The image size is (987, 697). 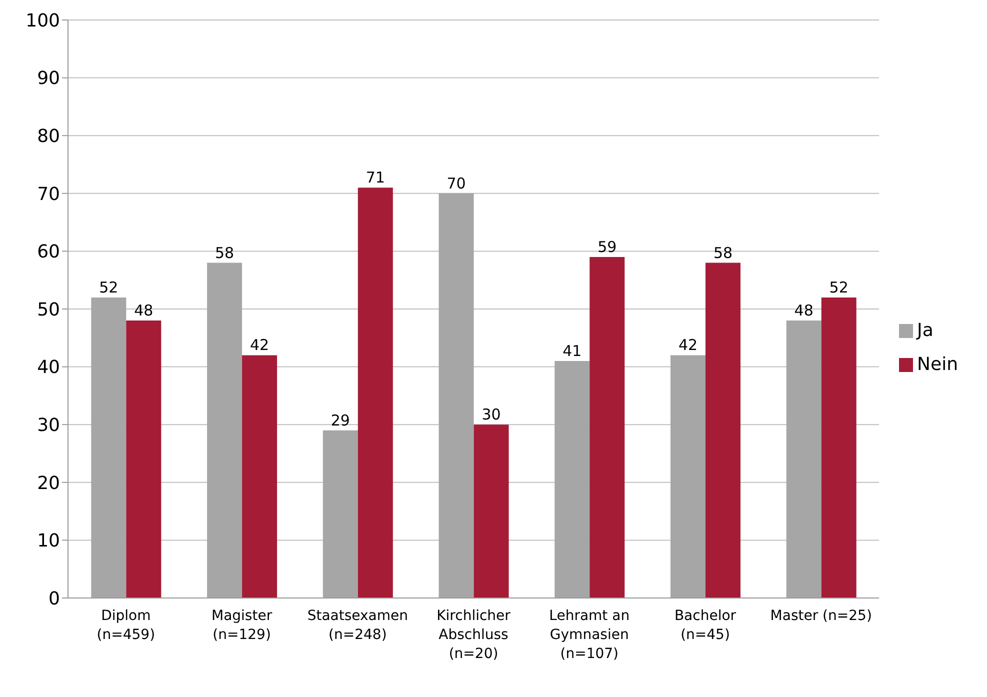 What do you see at coordinates (48, 136) in the screenshot?
I see `y-tick-label: 80` at bounding box center [48, 136].